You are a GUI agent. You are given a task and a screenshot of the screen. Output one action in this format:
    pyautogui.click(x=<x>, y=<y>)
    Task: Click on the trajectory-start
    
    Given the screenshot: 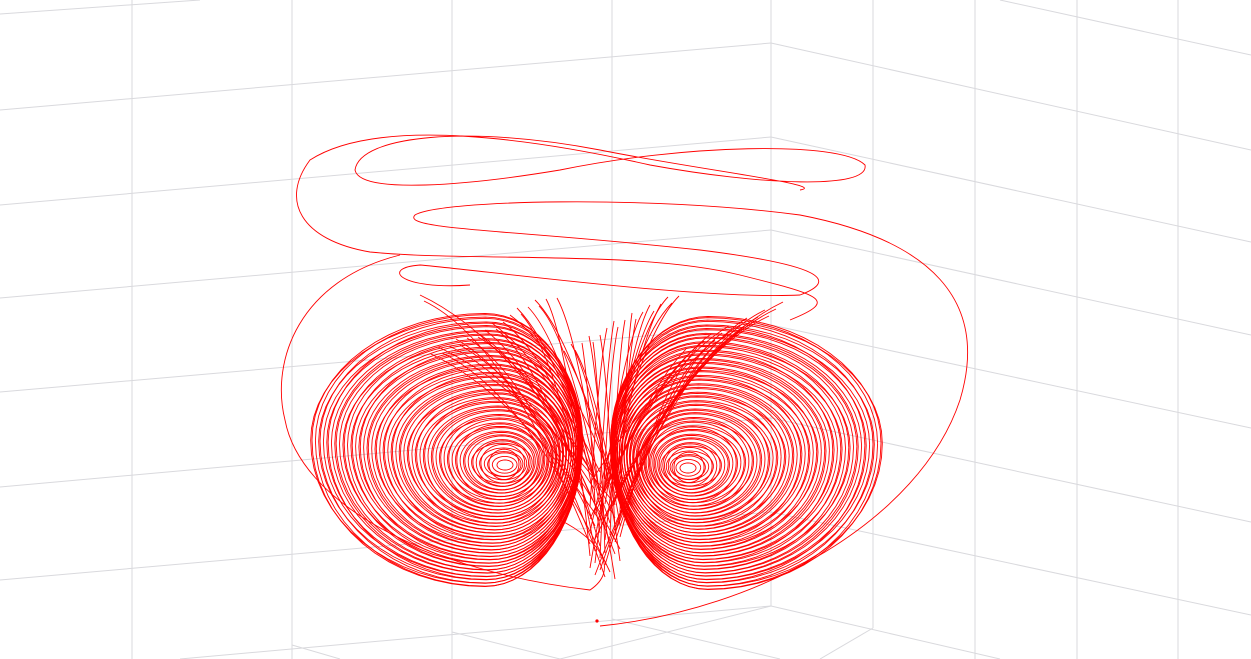 What is the action you would take?
    pyautogui.click(x=597, y=621)
    